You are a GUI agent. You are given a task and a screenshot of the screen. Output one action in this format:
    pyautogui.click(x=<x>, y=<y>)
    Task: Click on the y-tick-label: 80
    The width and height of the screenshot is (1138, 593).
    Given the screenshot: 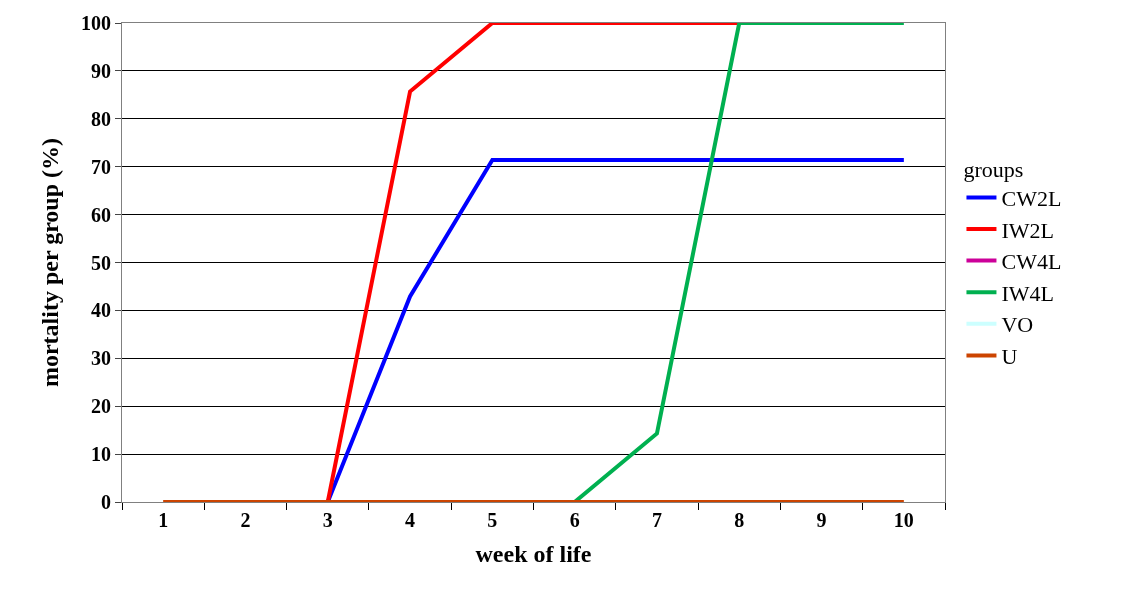 What is the action you would take?
    pyautogui.click(x=101, y=118)
    